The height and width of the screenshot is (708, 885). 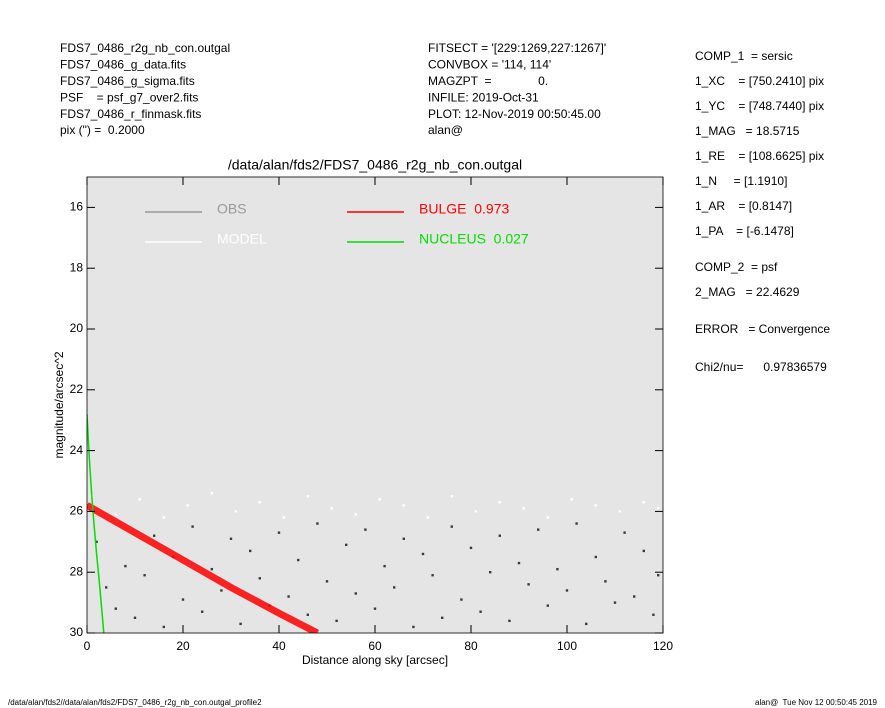 What do you see at coordinates (375, 646) in the screenshot?
I see `x-tick-label: 60` at bounding box center [375, 646].